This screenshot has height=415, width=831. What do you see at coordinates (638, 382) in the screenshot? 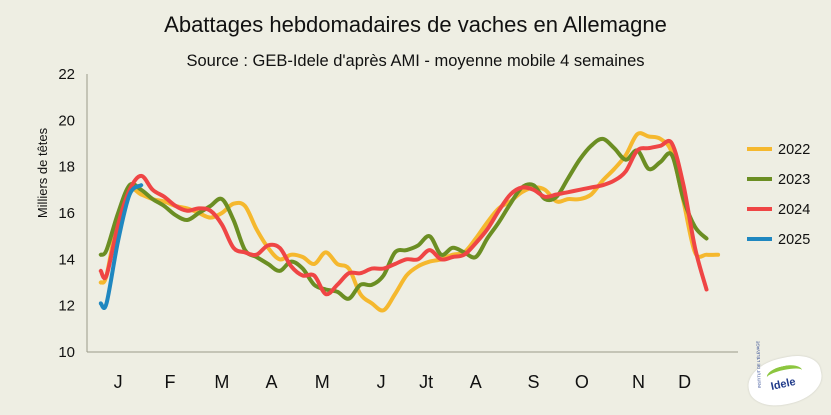
I see `x-tick-label: N` at bounding box center [638, 382].